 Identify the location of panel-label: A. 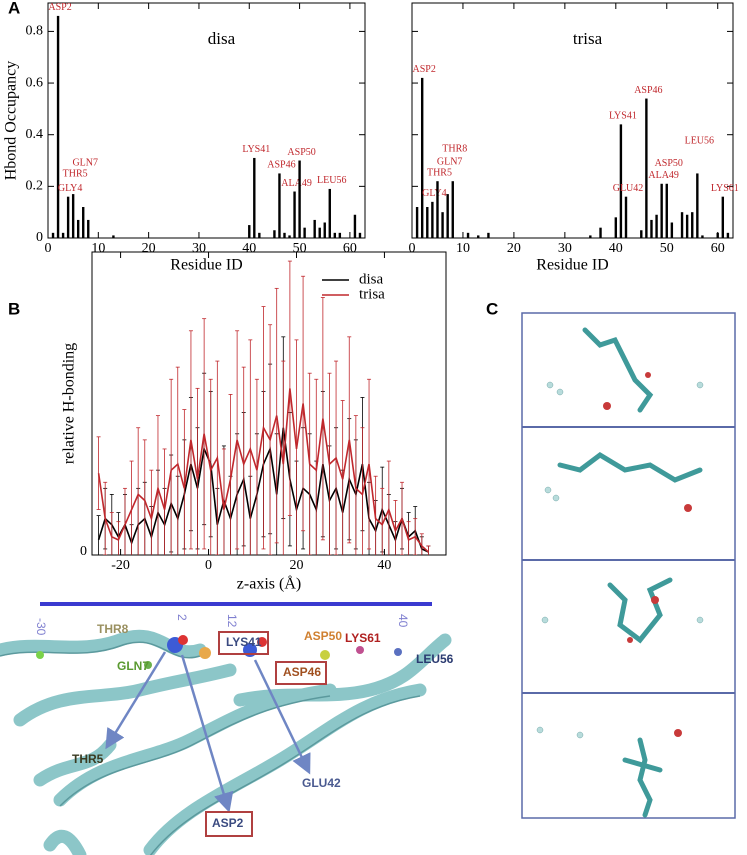
(14, 8).